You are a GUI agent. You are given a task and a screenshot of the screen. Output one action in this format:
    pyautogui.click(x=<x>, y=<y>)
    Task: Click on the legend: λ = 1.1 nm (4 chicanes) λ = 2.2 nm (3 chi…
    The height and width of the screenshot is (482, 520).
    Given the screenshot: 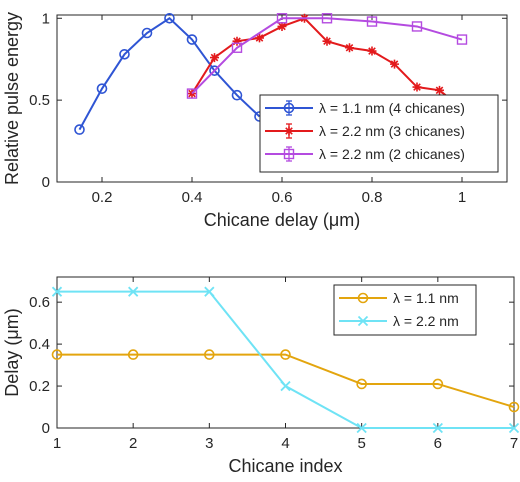 What is the action you would take?
    pyautogui.click(x=379, y=133)
    